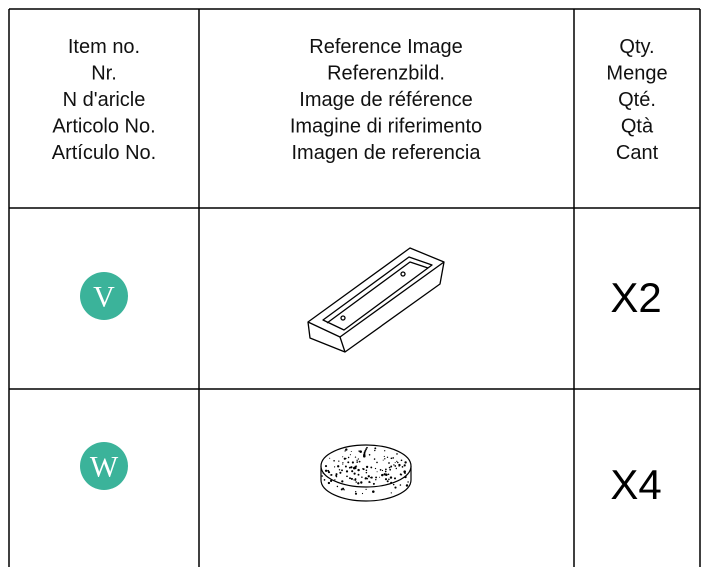 The image size is (701, 567). Describe the element at coordinates (636, 74) in the screenshot. I see `header-text: Menge` at that location.